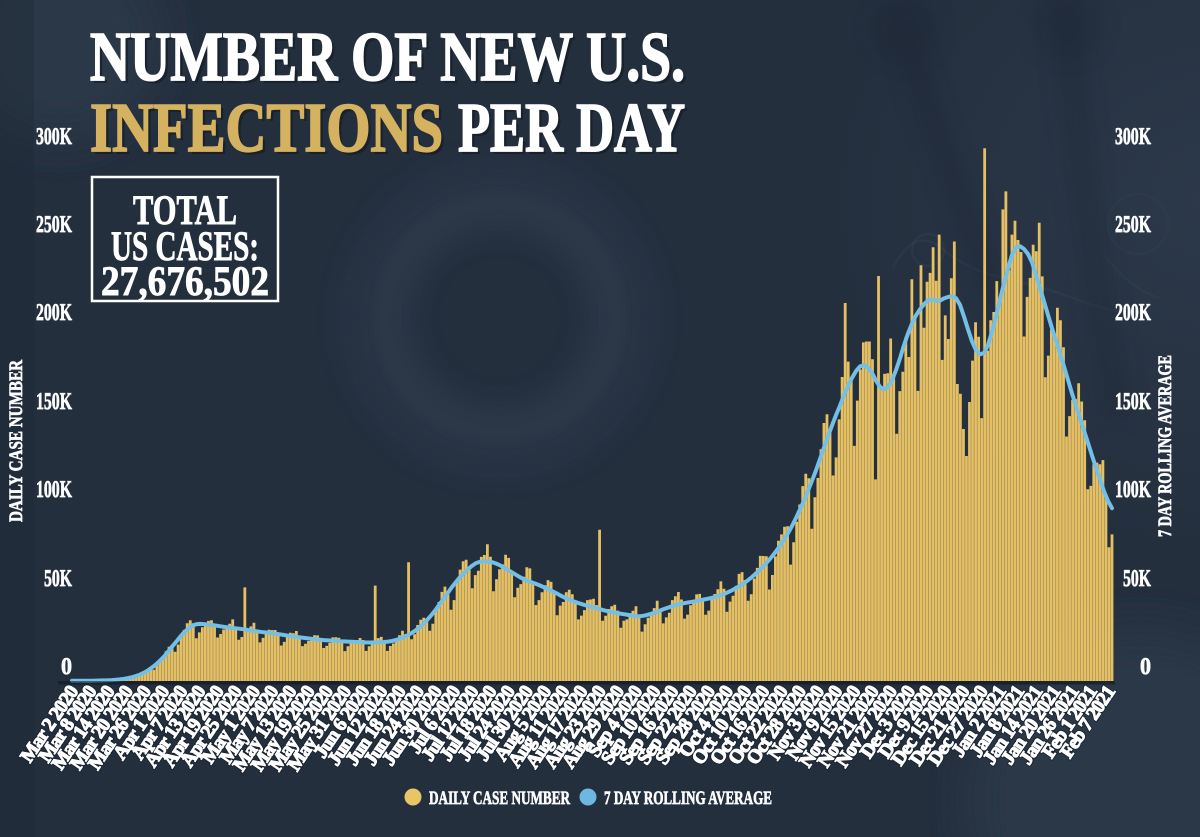 This screenshot has height=837, width=1200. I want to click on svg-text: US CASES:, so click(185, 247).